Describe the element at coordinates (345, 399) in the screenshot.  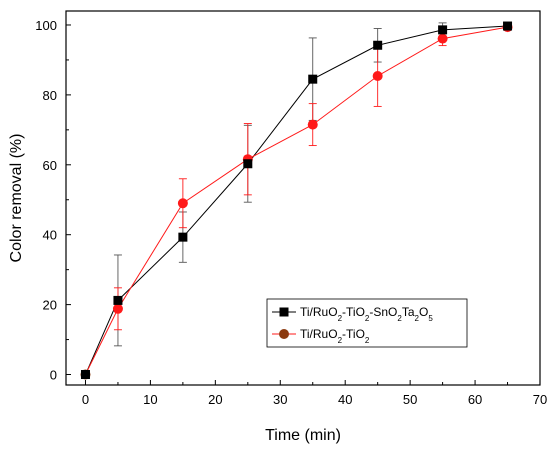
I see `x-tick-label-4: 40` at that location.